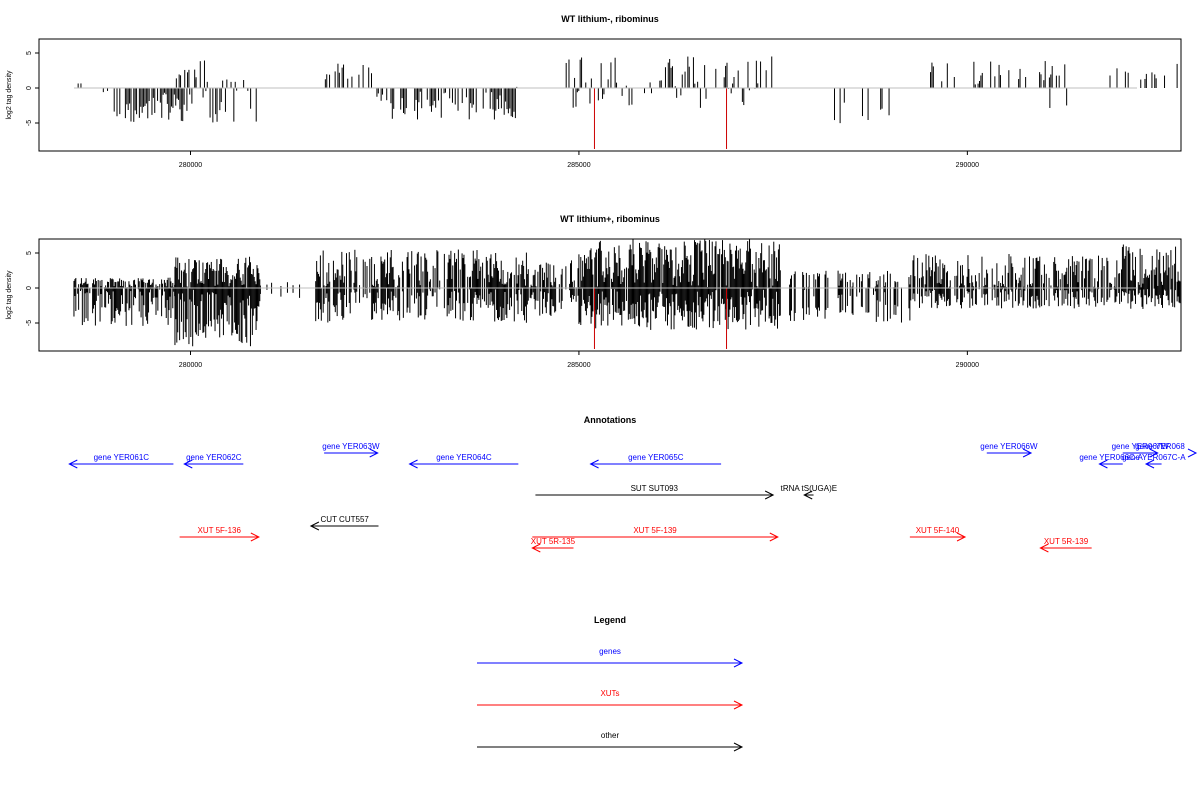 The image size is (1200, 800). I want to click on annotation-gene: gene YER067W, so click(1141, 450).